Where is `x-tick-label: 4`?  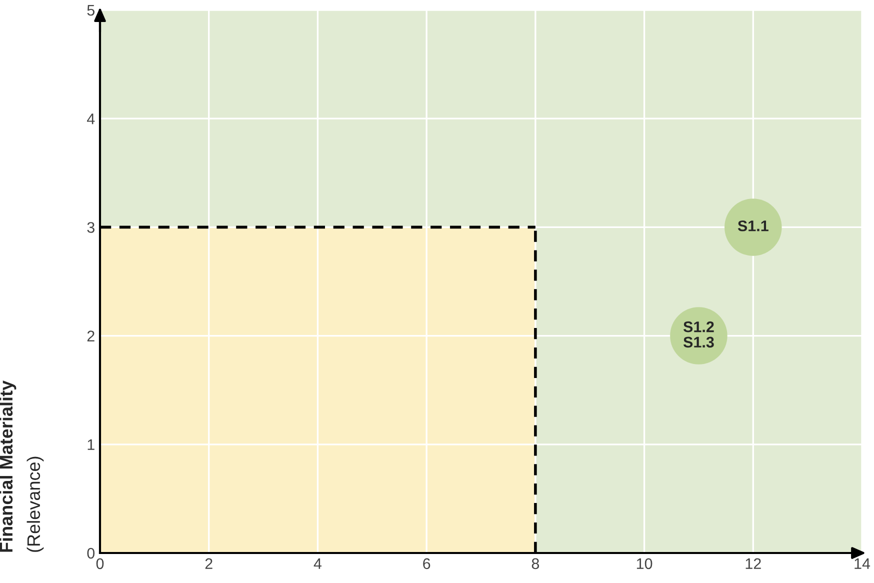 x-tick-label: 4 is located at coordinates (318, 563).